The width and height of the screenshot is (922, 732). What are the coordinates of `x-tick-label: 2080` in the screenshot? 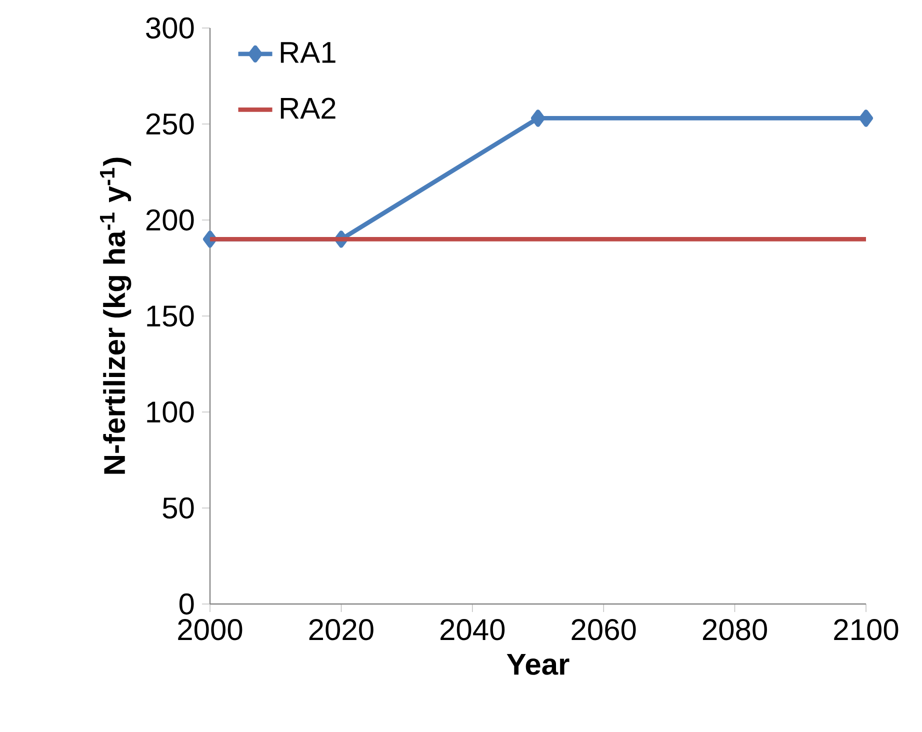 It's located at (734, 629).